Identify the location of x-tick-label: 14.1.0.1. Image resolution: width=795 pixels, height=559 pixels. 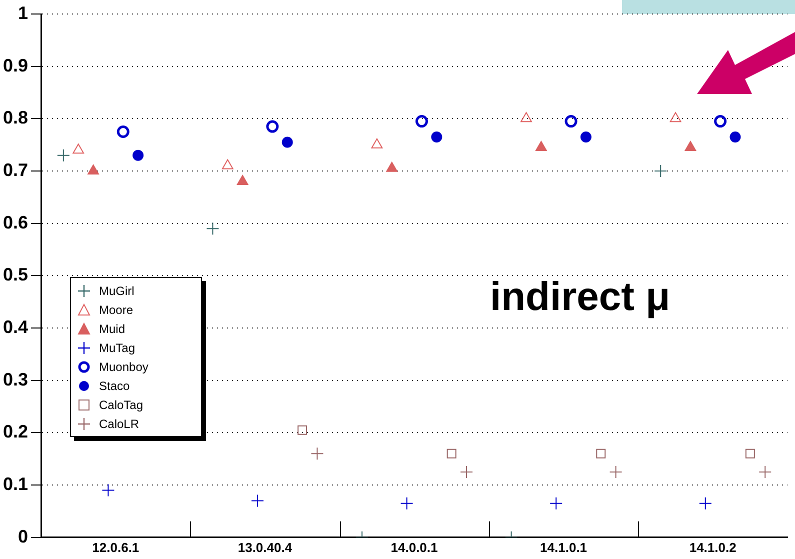
(564, 547).